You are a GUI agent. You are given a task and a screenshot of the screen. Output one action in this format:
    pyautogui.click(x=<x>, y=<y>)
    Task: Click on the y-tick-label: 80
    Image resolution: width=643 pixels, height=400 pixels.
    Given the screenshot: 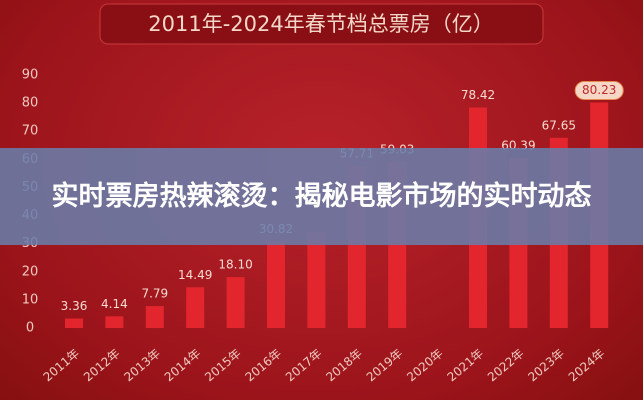 What is the action you would take?
    pyautogui.click(x=30, y=103)
    